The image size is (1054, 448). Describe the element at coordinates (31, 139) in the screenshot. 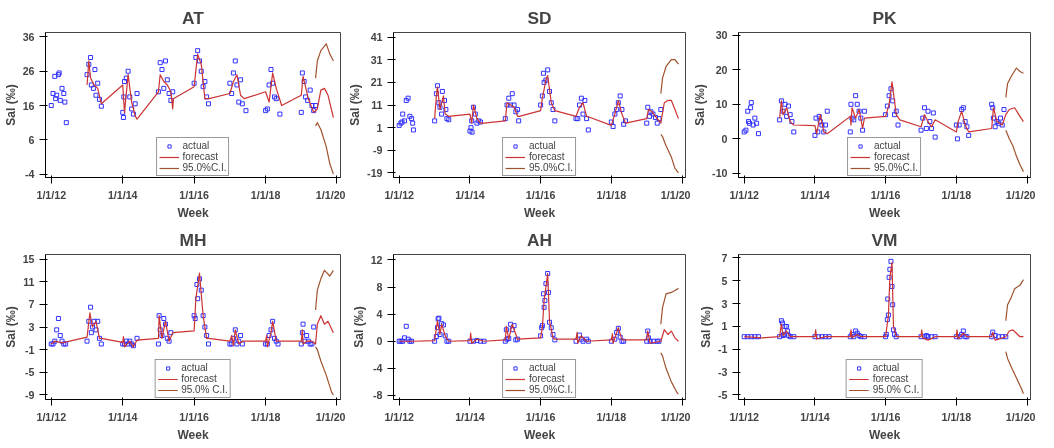

I see `y-tick-label: 6` at that location.